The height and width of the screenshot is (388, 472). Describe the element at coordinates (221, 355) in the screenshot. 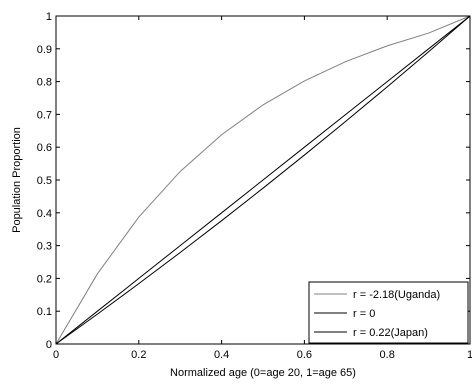

I see `x-tick-label: 0.4` at that location.